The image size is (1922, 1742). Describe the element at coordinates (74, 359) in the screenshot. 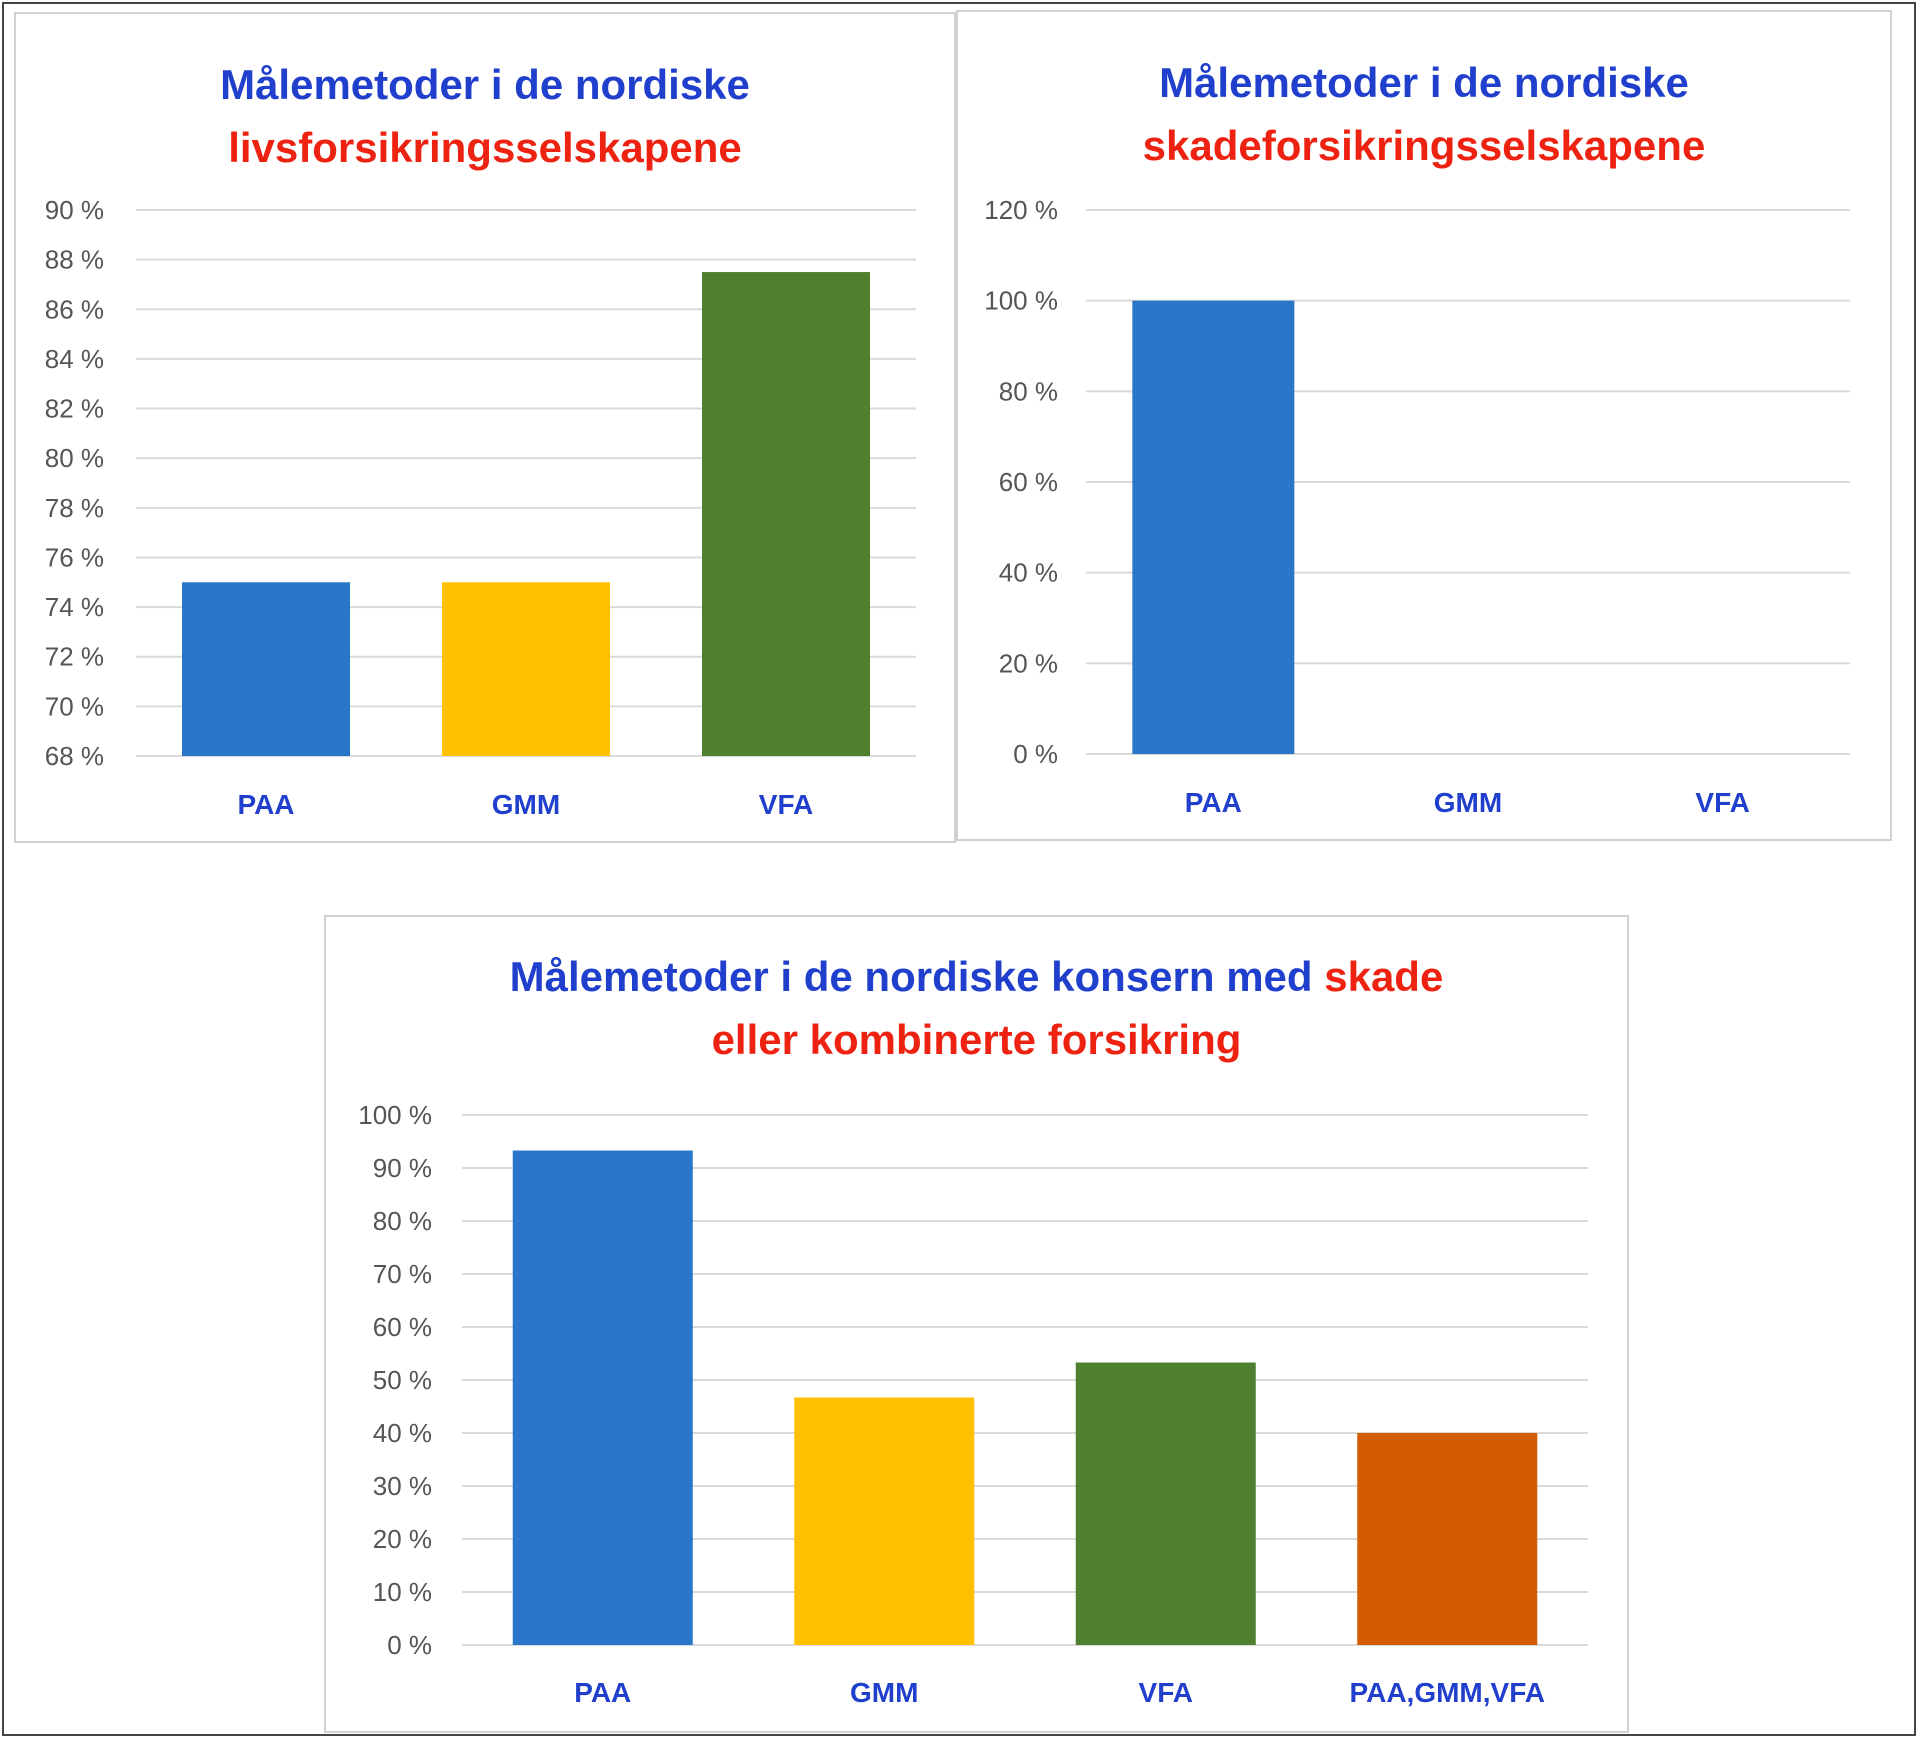

I see `y-tick-label: 84 %` at that location.